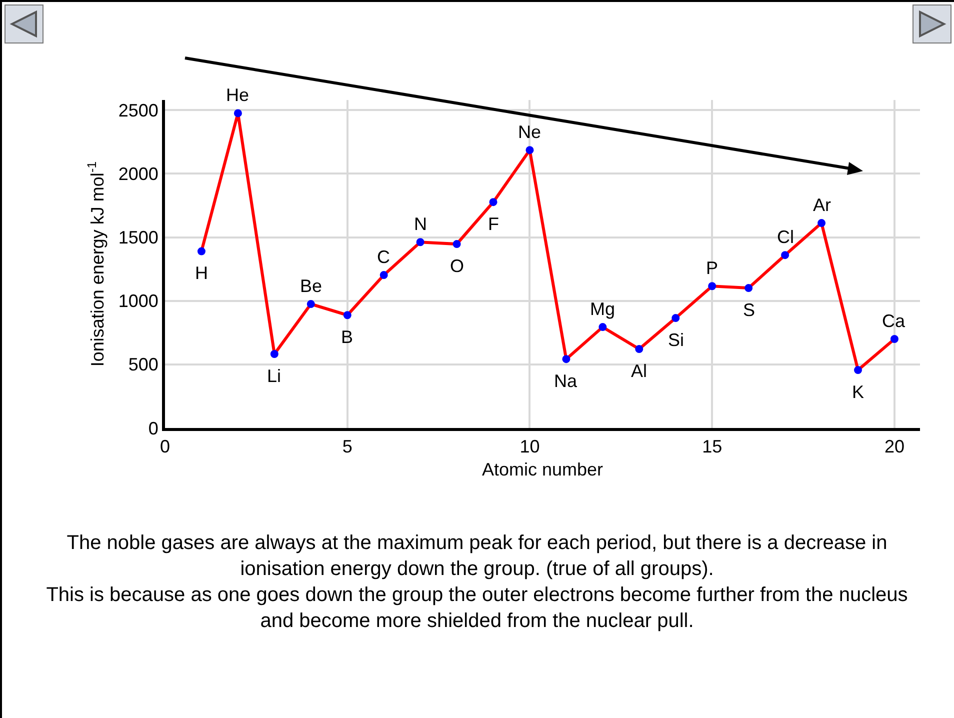  Describe the element at coordinates (138, 301) in the screenshot. I see `y-tick-label: 1000` at that location.